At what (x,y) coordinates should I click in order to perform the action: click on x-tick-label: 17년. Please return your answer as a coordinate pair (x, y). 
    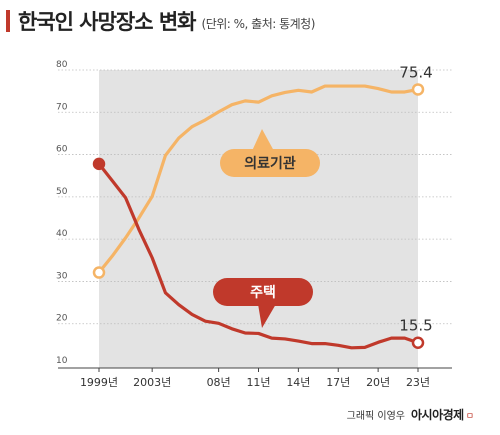
    Looking at the image, I should click on (338, 382).